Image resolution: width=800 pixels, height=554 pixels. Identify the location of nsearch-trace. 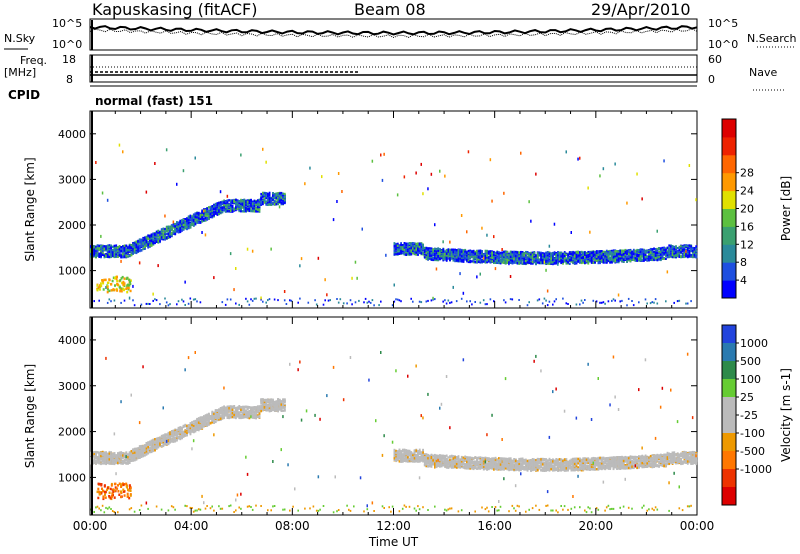
(393, 33).